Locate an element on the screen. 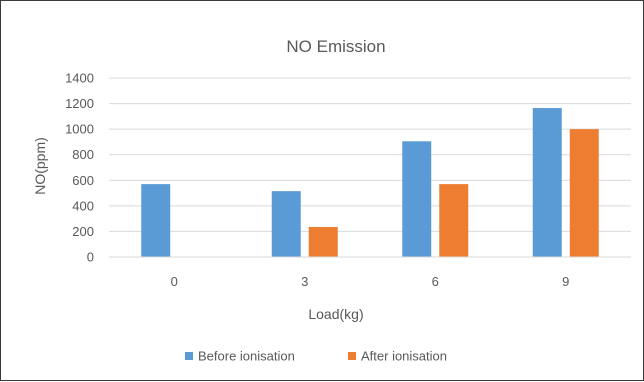  y-tick-label: 1000 is located at coordinates (79, 129).